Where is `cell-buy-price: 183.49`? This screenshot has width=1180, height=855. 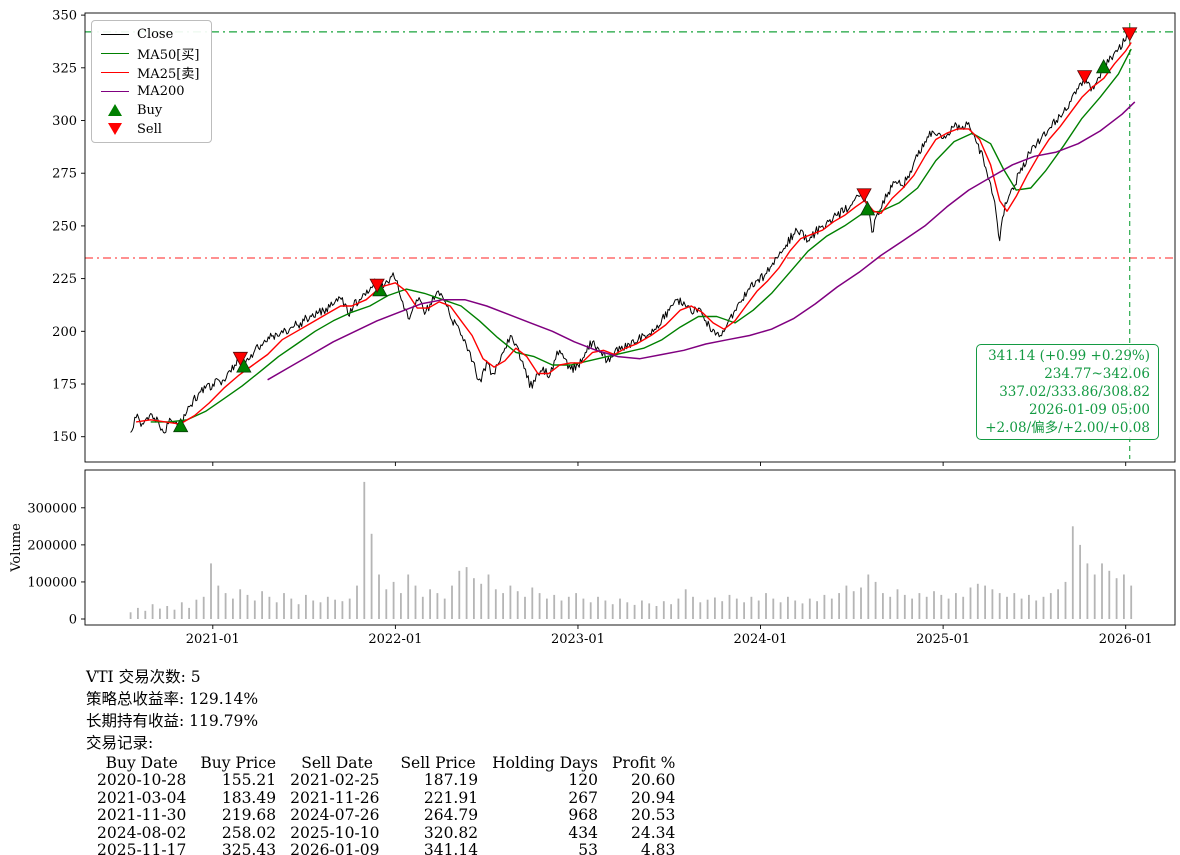
cell-buy-price: 183.49 is located at coordinates (249, 797).